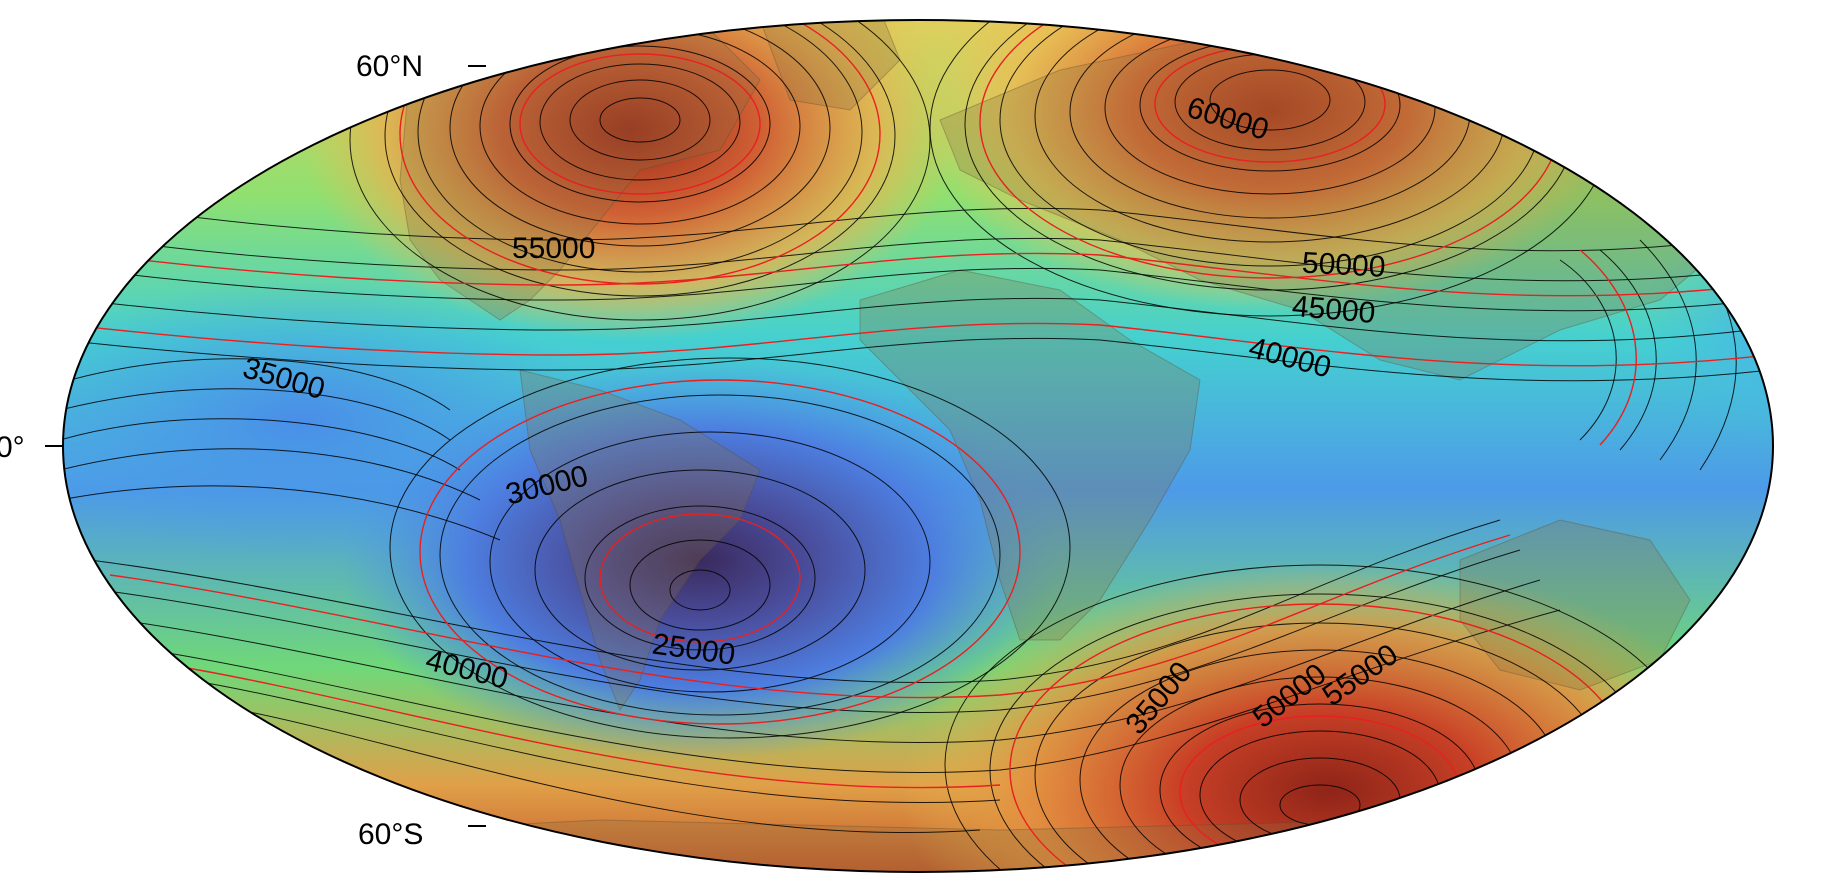 Image resolution: width=1836 pixels, height=892 pixels. I want to click on lat-label-60s: 60°S, so click(390, 834).